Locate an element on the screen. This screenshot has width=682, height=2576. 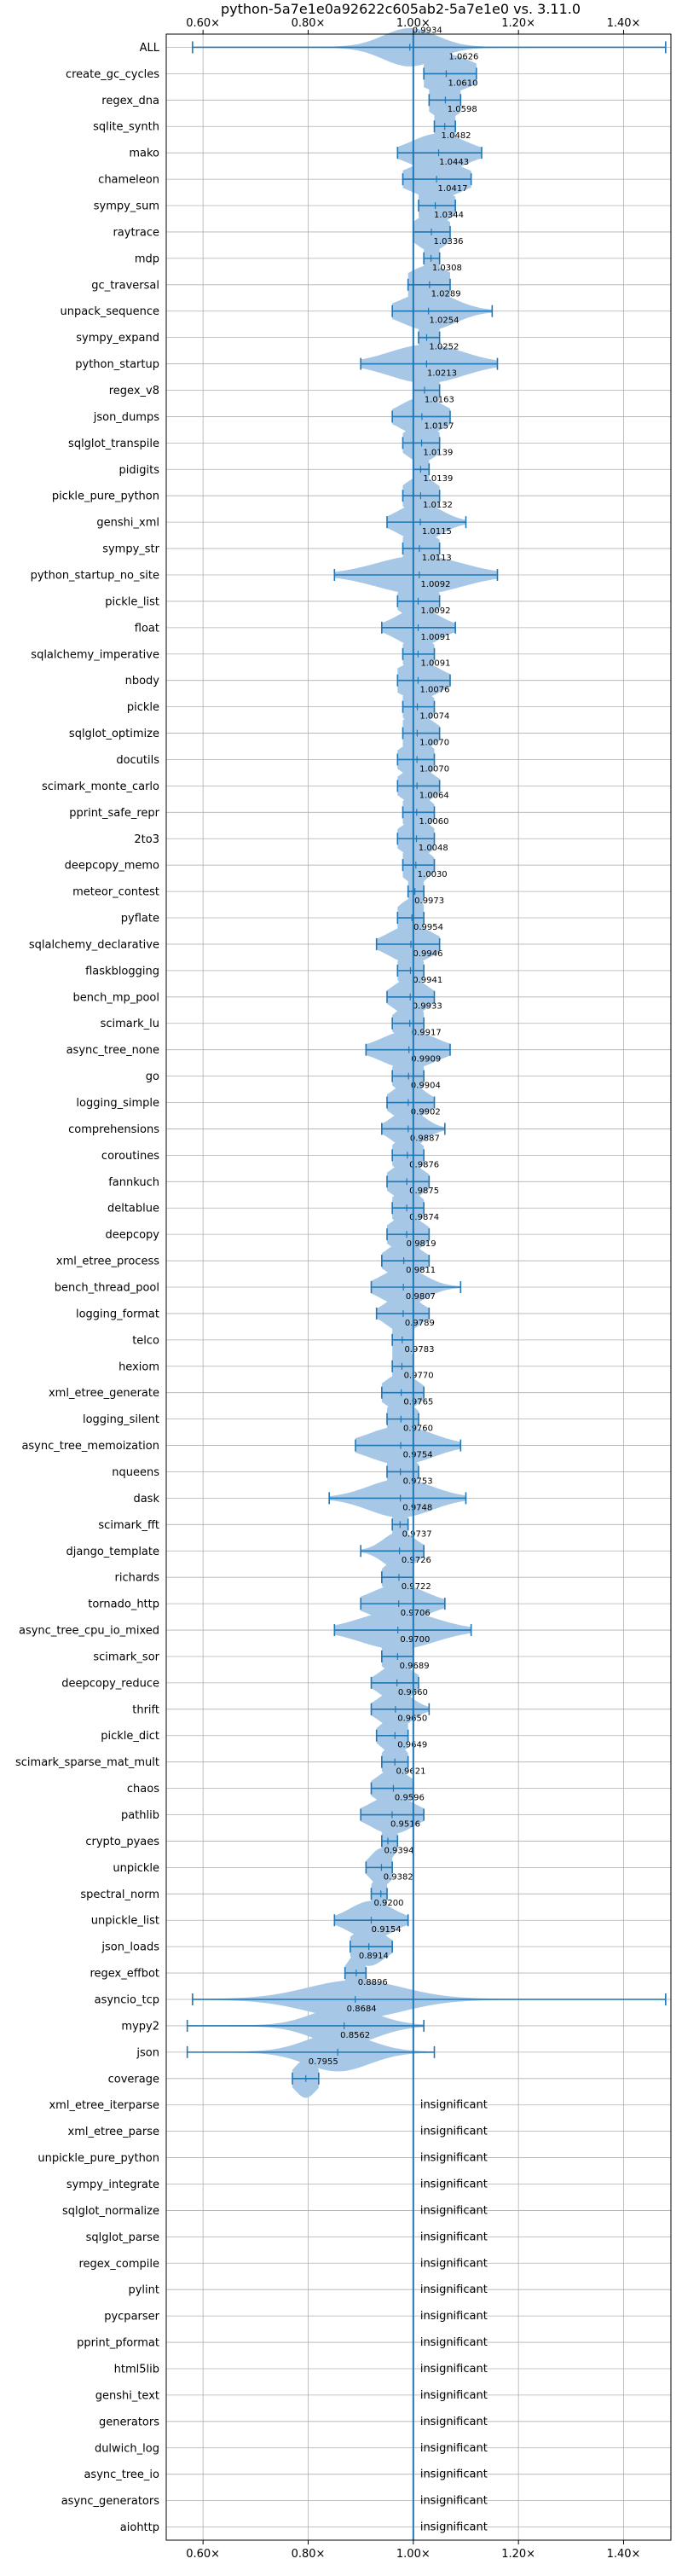
benchmark-label-asyncio-tcp: asyncio_tcp is located at coordinates (127, 2000).